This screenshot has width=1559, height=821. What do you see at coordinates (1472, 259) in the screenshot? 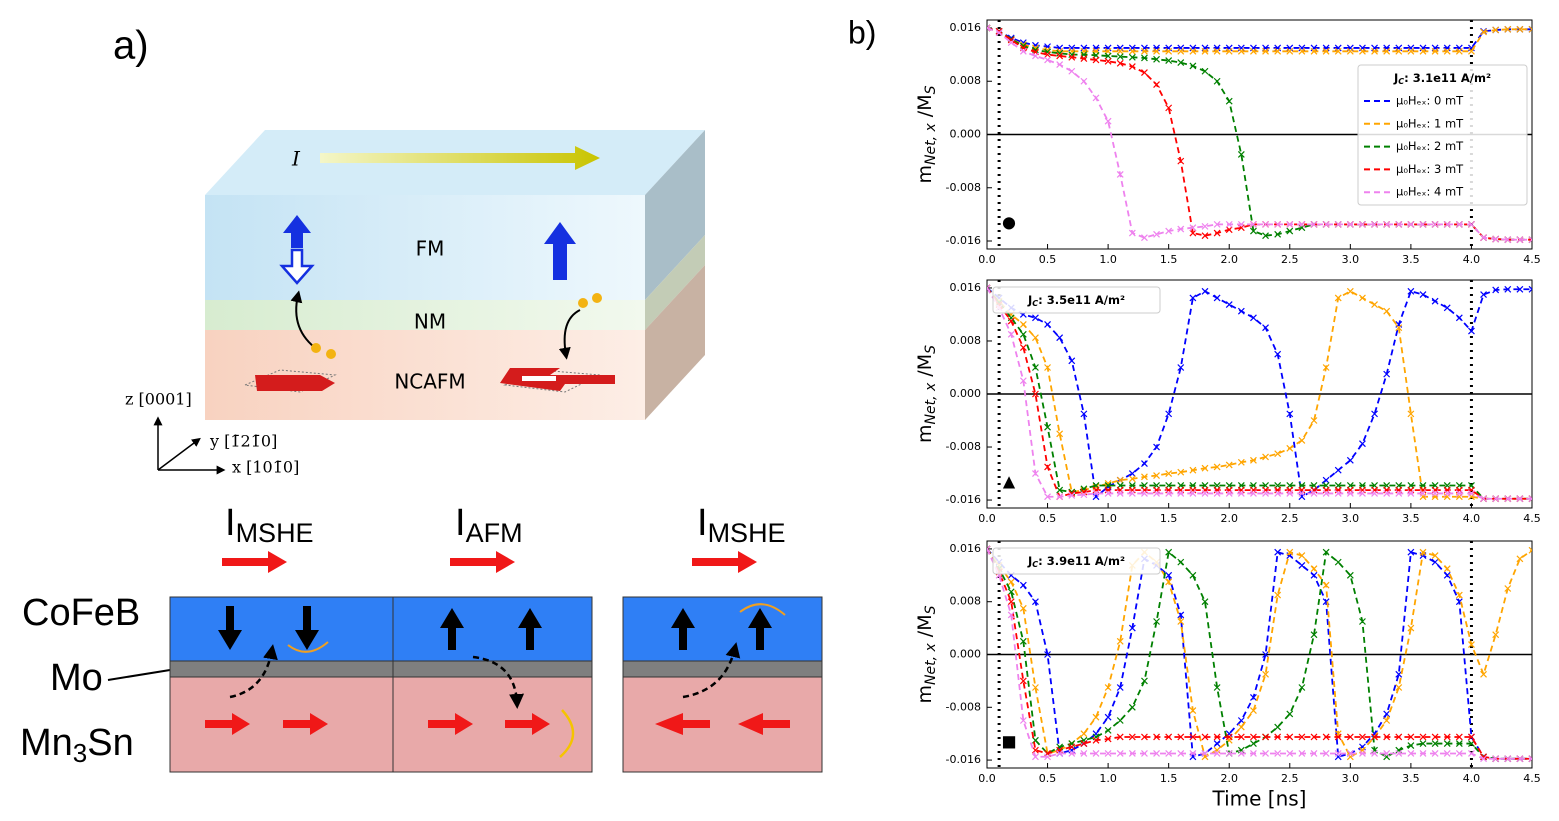
I see `x-tick-label: 4.0` at bounding box center [1472, 259].